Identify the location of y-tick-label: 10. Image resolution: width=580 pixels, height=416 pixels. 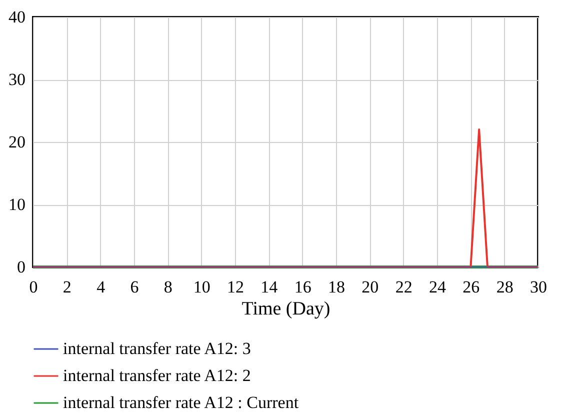
(17, 204).